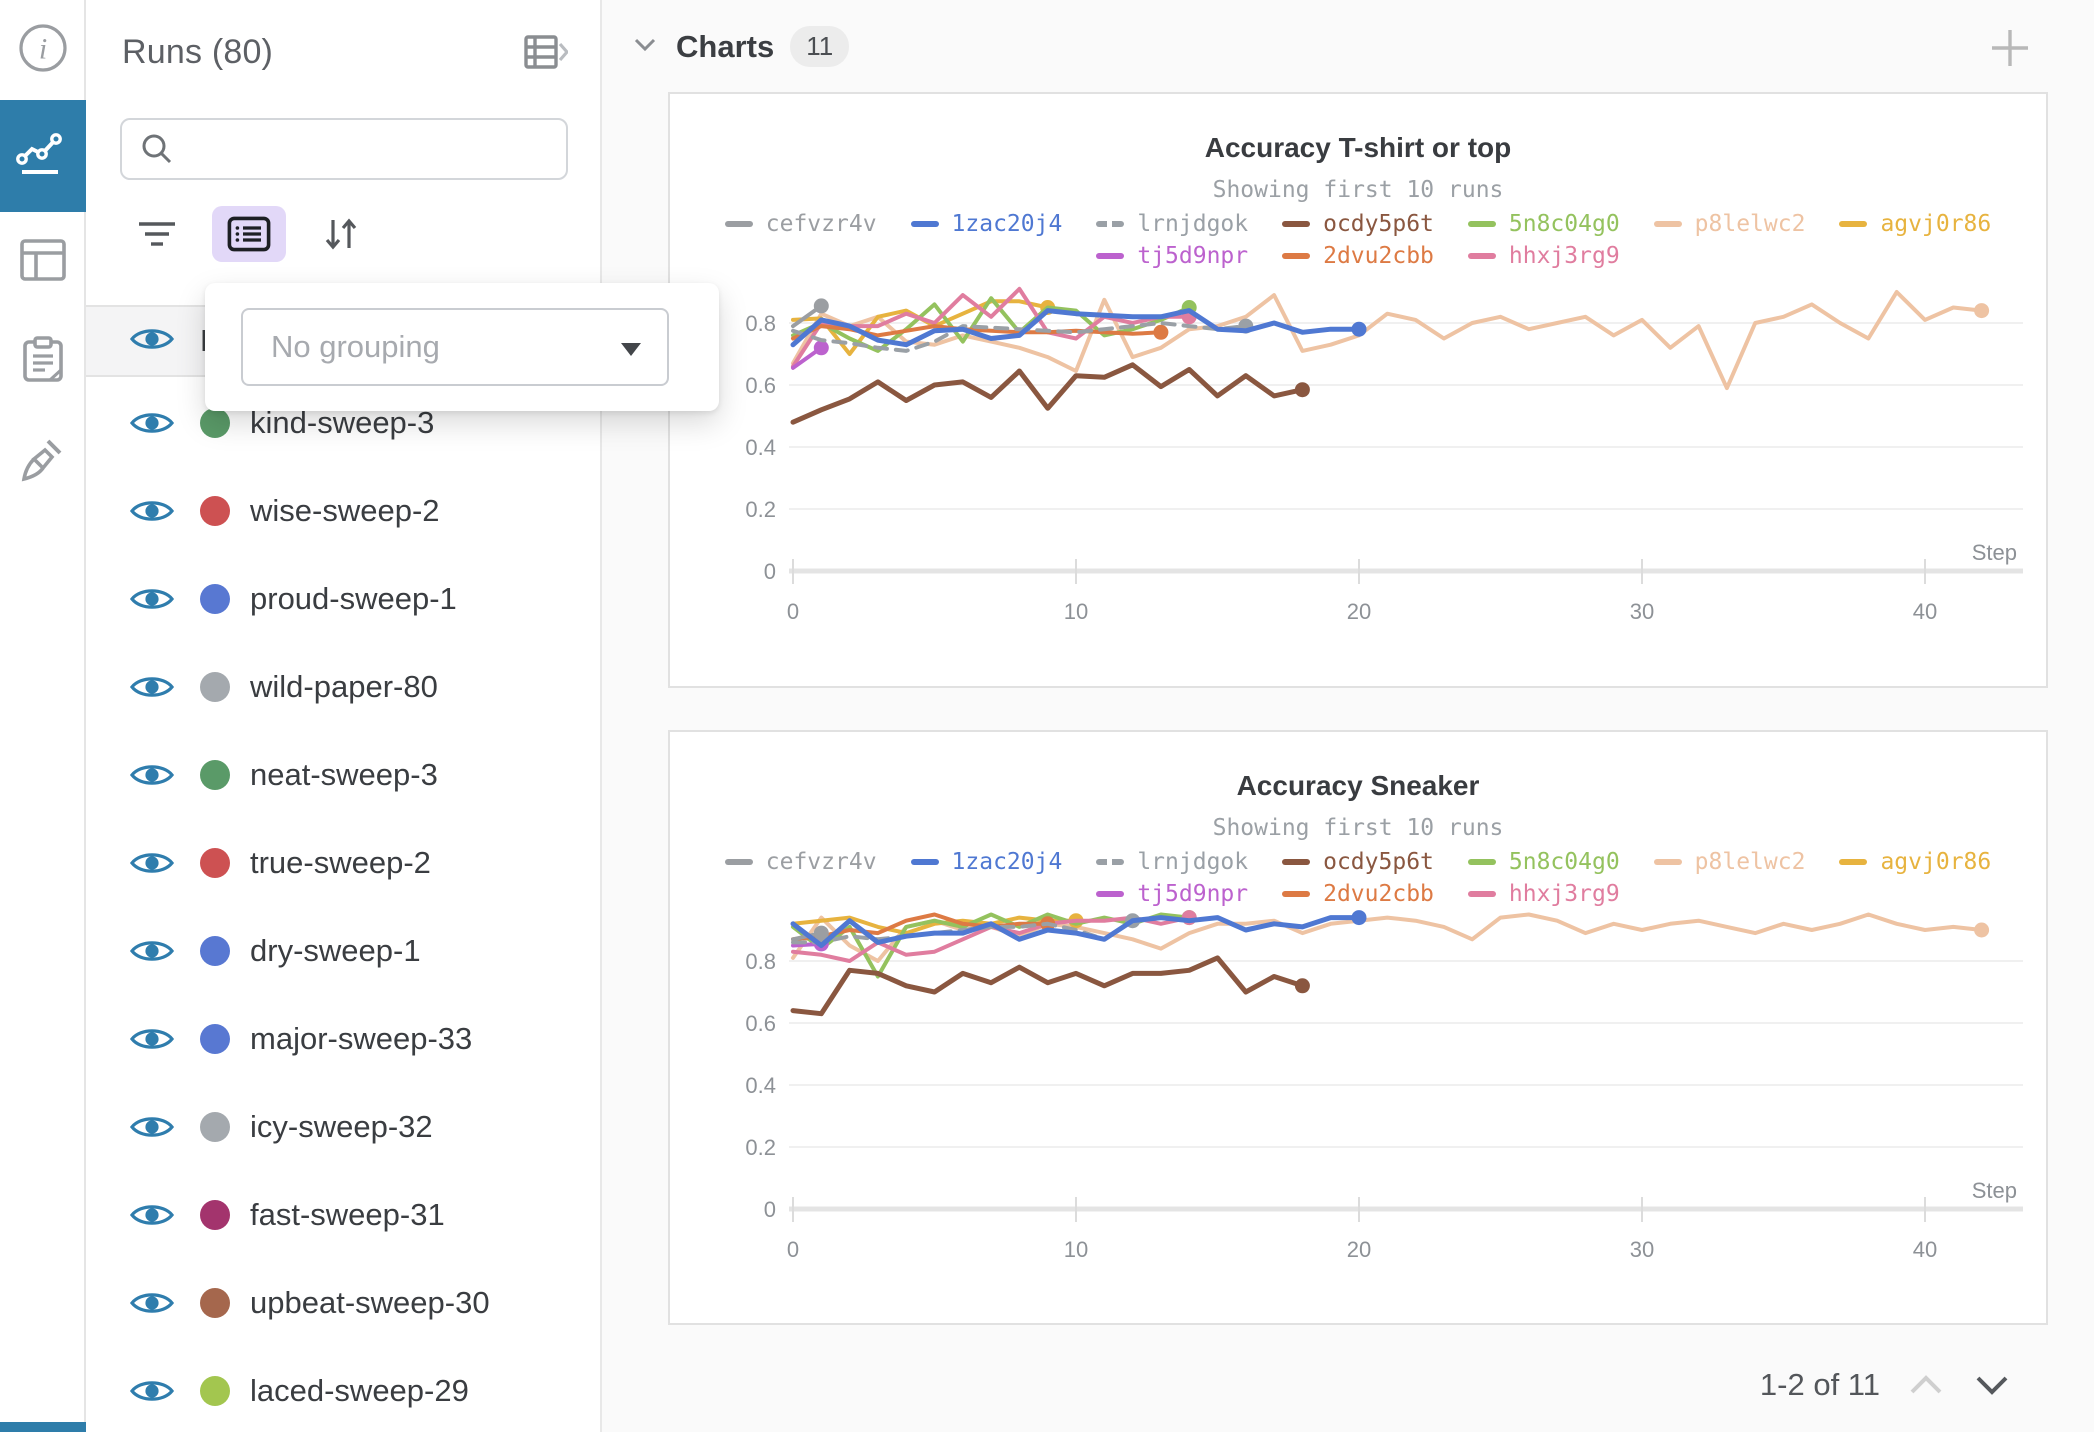  What do you see at coordinates (455, 347) in the screenshot?
I see `grouping-select: No grouping` at bounding box center [455, 347].